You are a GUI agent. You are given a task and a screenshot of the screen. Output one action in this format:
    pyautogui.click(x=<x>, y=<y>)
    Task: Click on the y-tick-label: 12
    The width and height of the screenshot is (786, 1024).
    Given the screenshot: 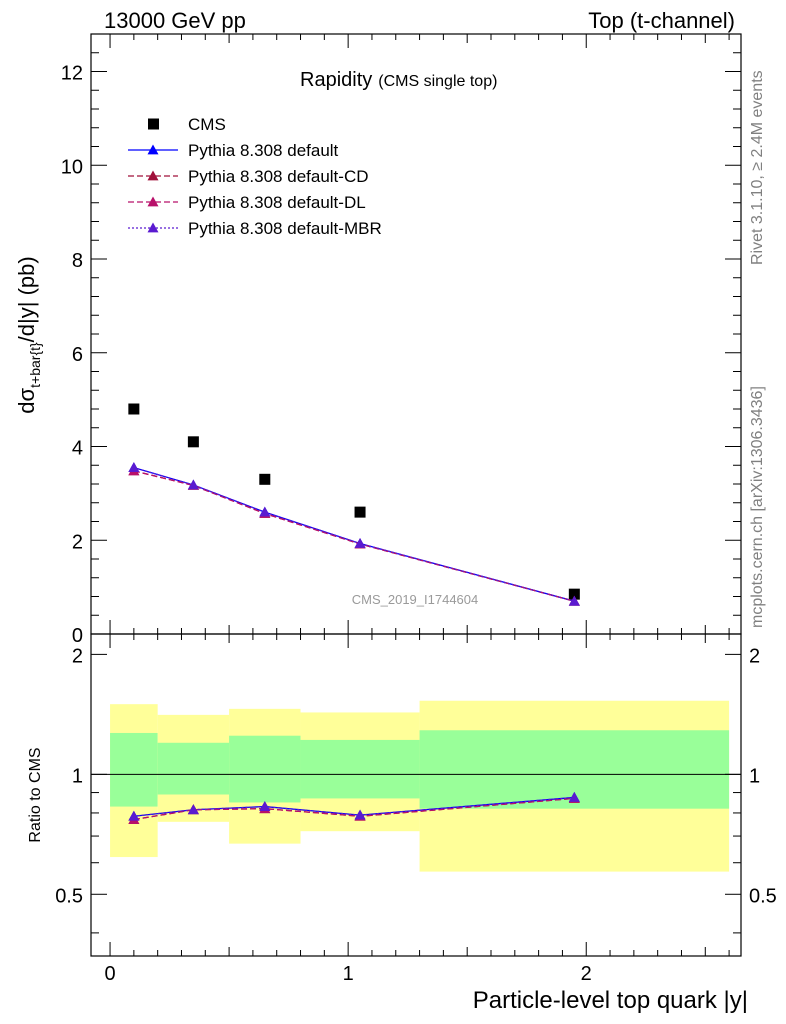 What is the action you would take?
    pyautogui.click(x=72, y=74)
    